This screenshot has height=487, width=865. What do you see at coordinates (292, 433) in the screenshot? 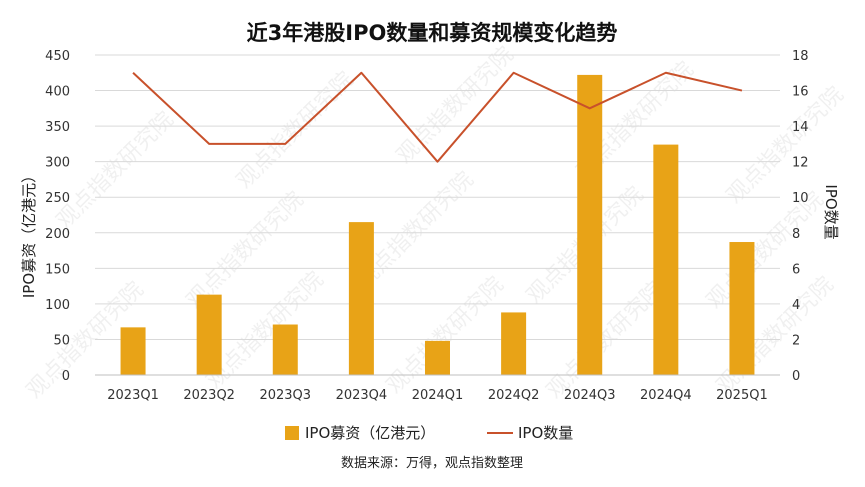
I see `legend-bar-swatch` at bounding box center [292, 433].